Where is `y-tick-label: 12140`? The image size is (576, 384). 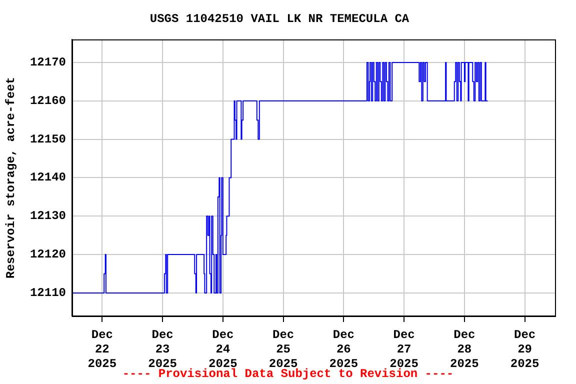 y-tick-label: 12140 is located at coordinates (48, 177).